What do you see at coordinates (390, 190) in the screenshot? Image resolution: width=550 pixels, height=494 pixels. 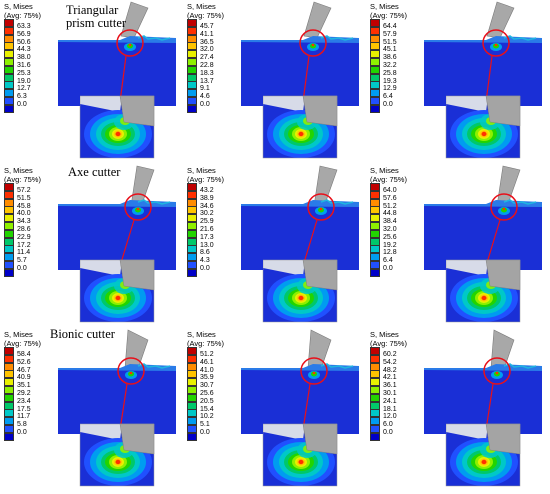 I see `scale-value: 64.0` at bounding box center [390, 190].